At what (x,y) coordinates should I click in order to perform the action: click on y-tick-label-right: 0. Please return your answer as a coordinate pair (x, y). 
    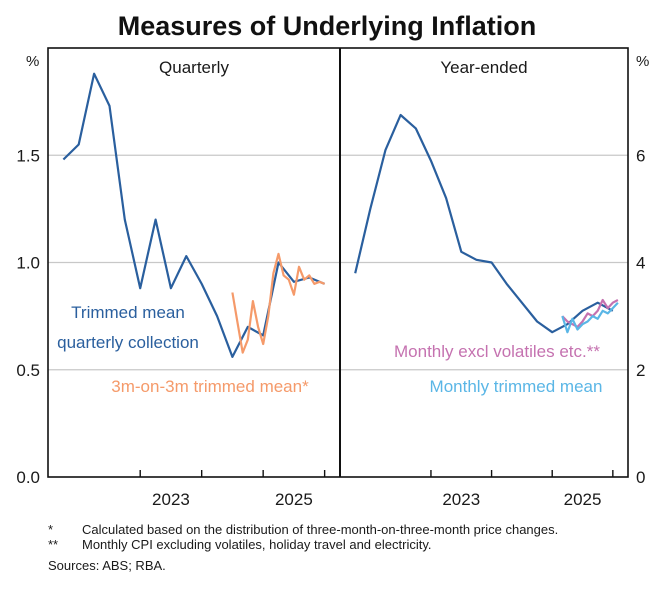
    Looking at the image, I should click on (640, 477).